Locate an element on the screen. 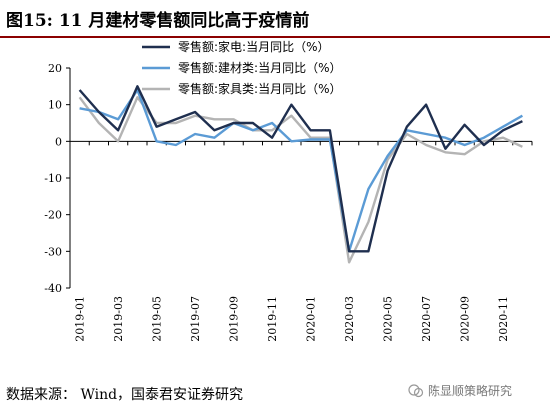 This screenshot has width=550, height=413. x-tick-label: 2020-01 is located at coordinates (311, 319).